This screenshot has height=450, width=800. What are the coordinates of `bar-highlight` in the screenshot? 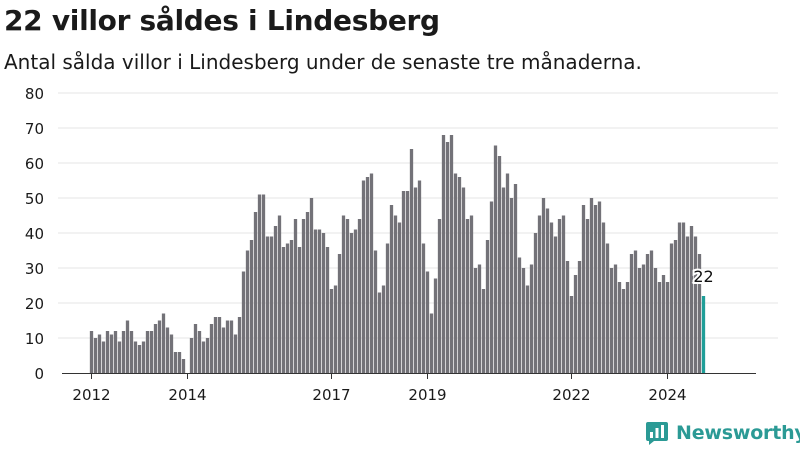 It's located at (703, 334).